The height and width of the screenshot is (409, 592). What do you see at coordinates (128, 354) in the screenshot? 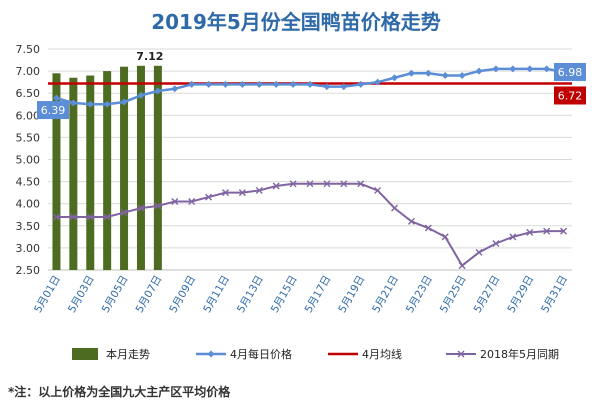
I see `legend-label: 本月走势` at bounding box center [128, 354].